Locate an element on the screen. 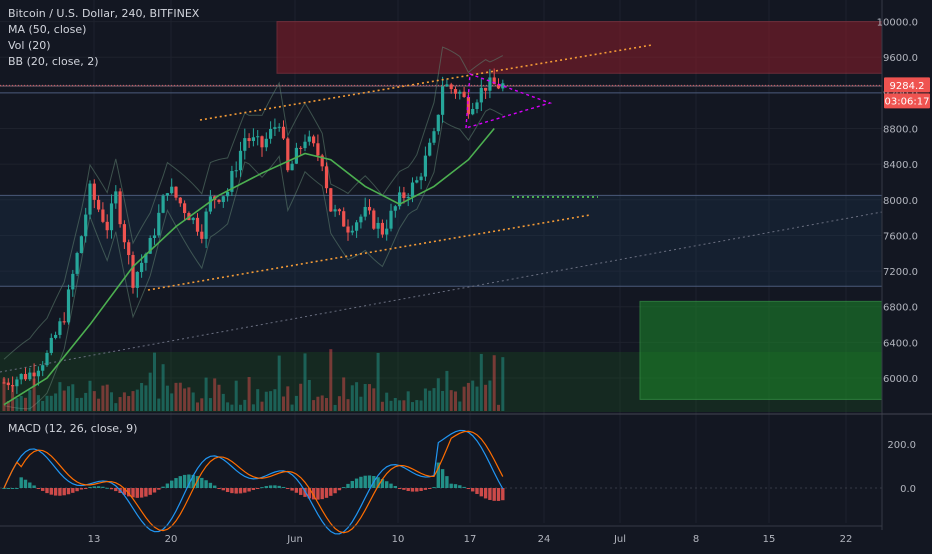 This screenshot has height=554, width=932. symbol-title: Bitcoin / U.S. Dollar, 240, BITFINEX is located at coordinates (104, 13).